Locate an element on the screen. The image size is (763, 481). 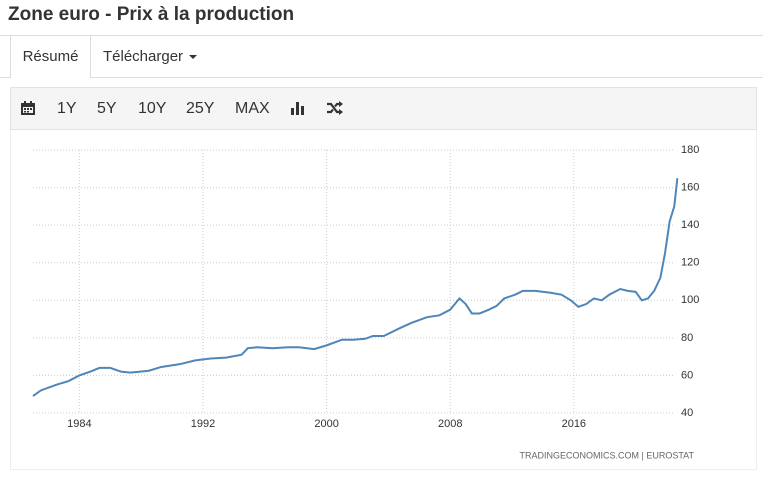
caret is located at coordinates (193, 57).